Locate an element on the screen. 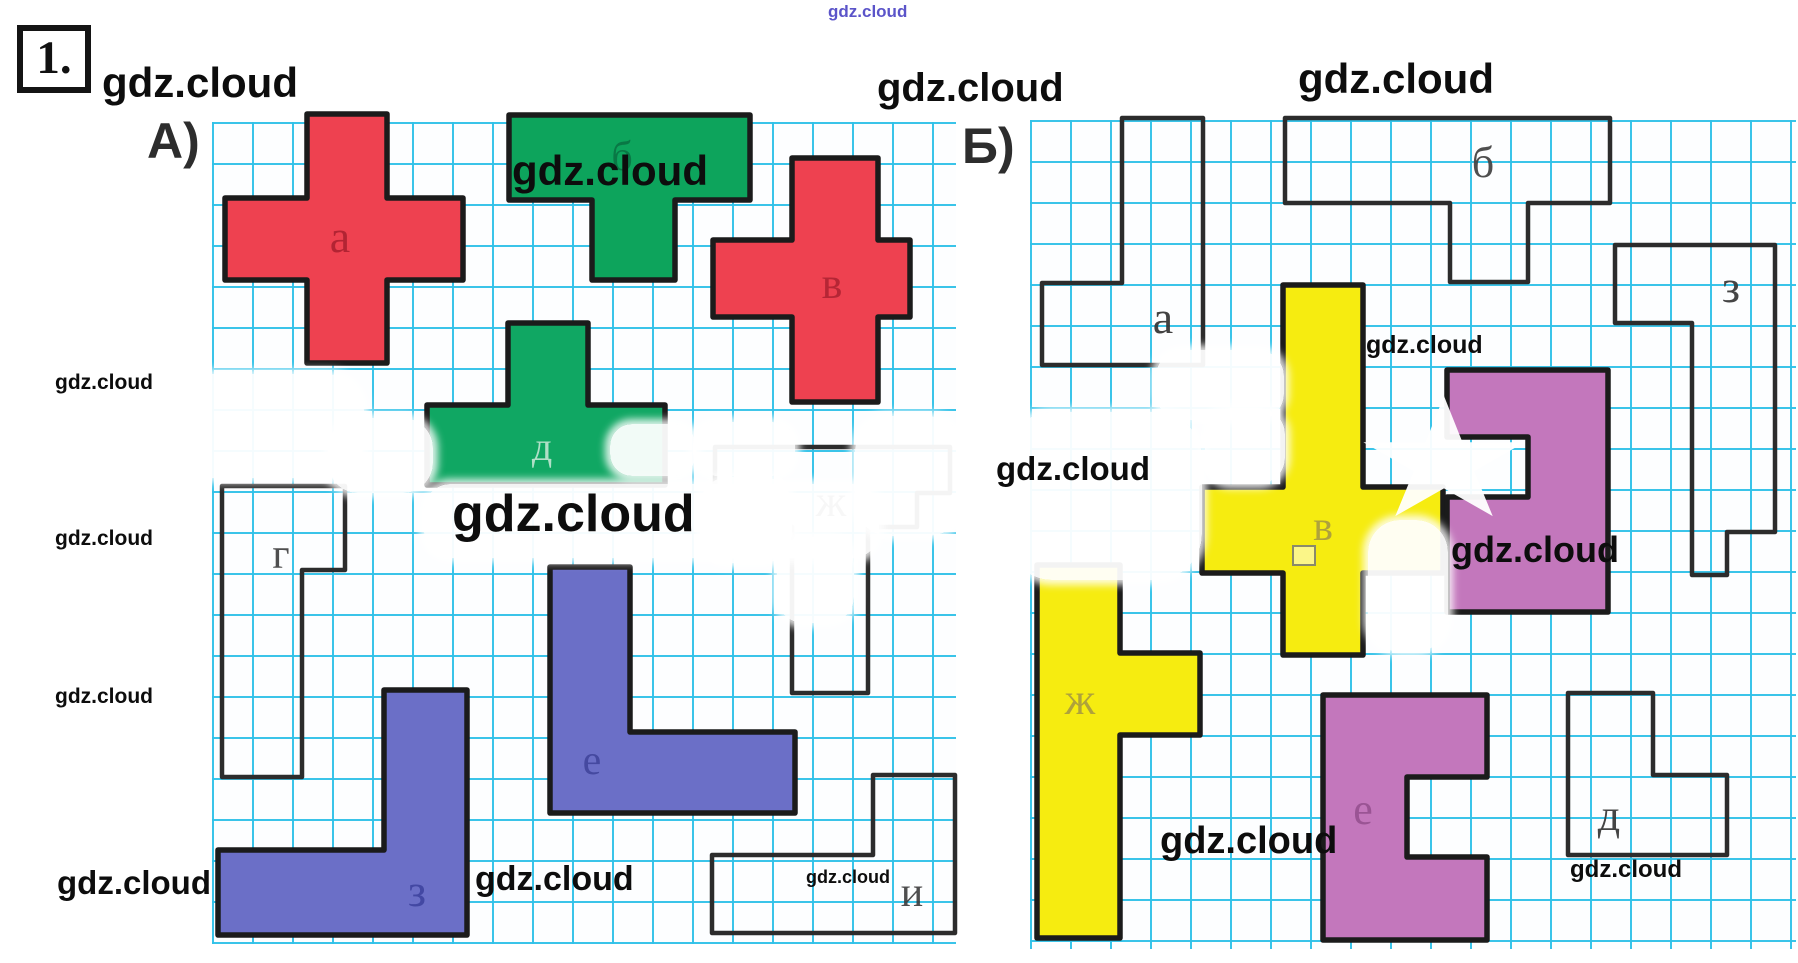 This screenshot has height=963, width=1798. panel-a-figure-z-label: з is located at coordinates (417, 890).